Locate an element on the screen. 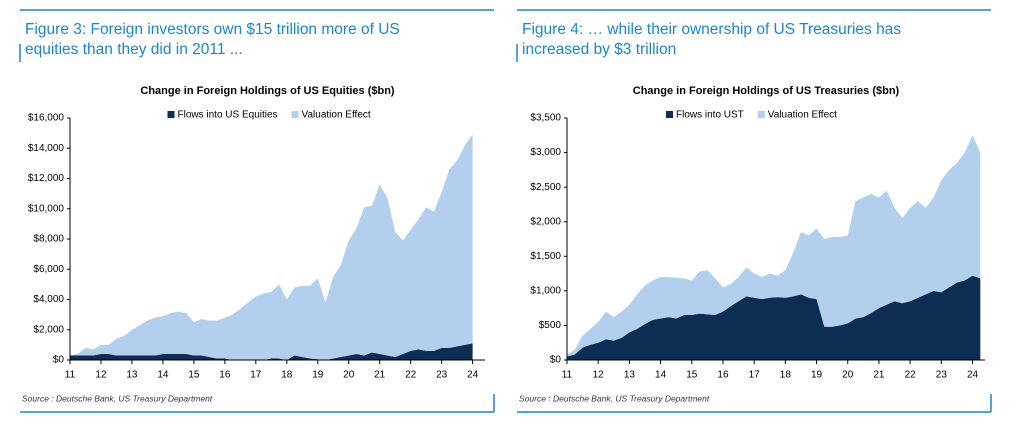 This screenshot has height=434, width=1024. y-tick-label: $3,000 is located at coordinates (545, 152).